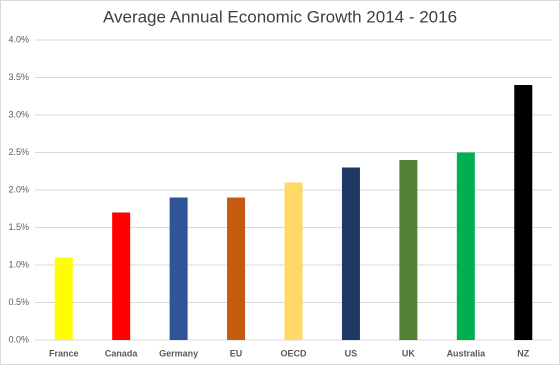  I want to click on y-tick-label: 1.0%, so click(18, 264).